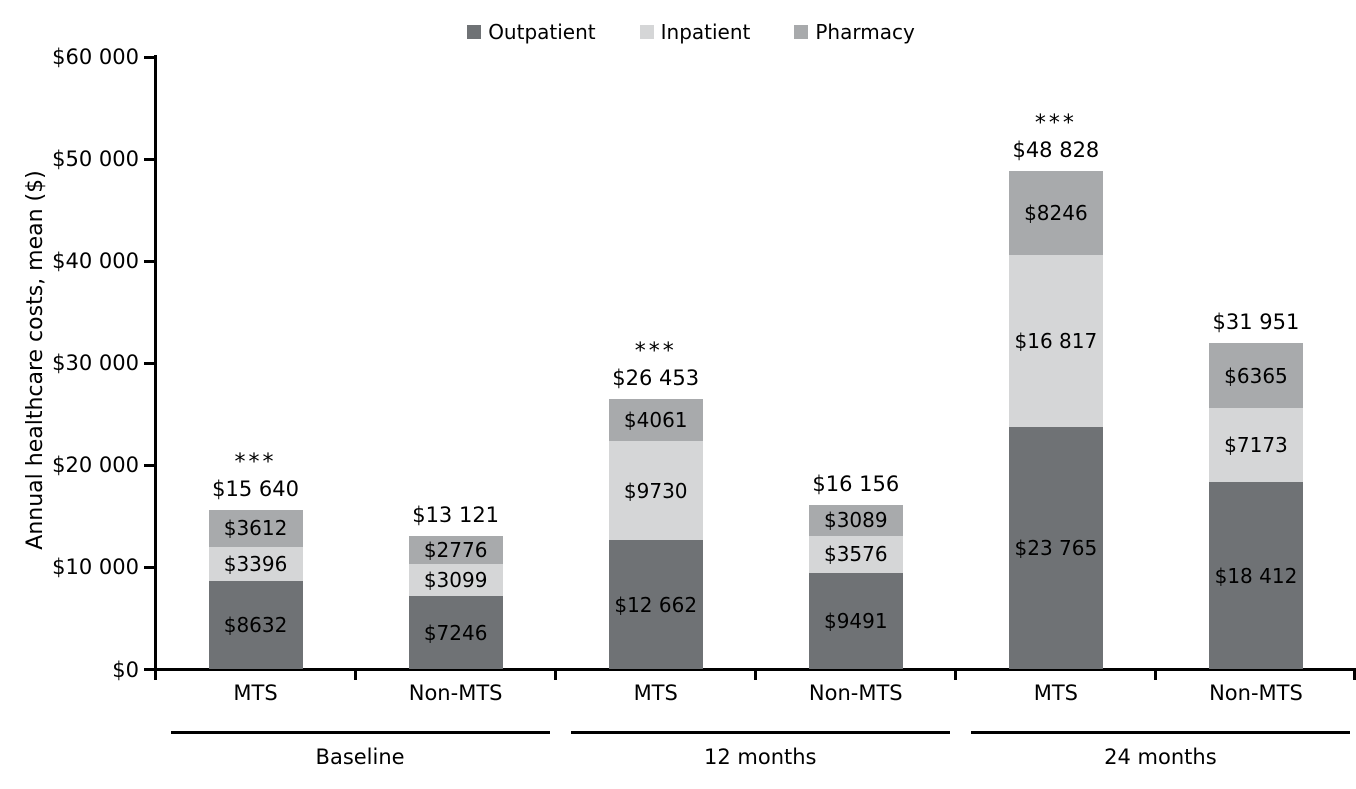 This screenshot has height=789, width=1356. What do you see at coordinates (95, 57) in the screenshot?
I see `y-tick-label: $60 000` at bounding box center [95, 57].